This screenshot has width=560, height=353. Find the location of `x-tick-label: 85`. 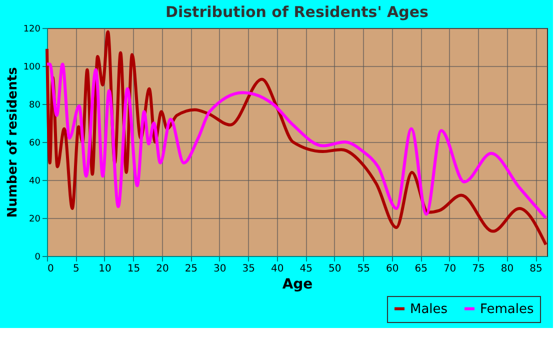

x-tick-label: 85 is located at coordinates (536, 269).